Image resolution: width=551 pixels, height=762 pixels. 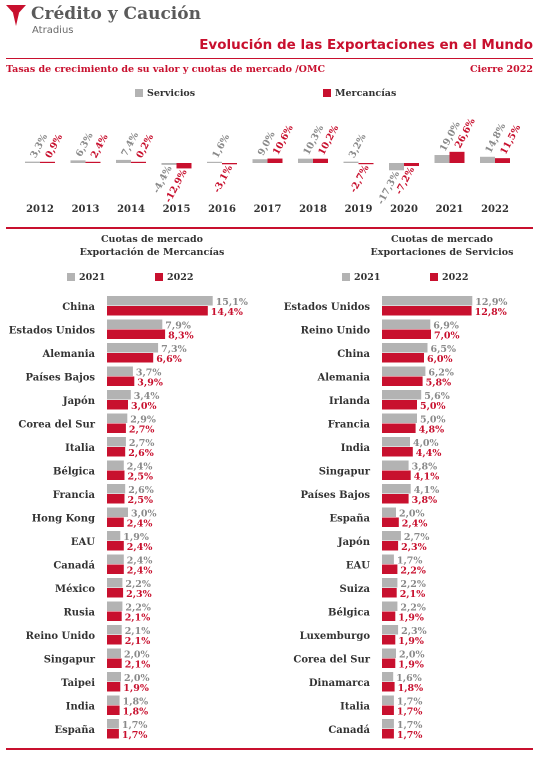 I want to click on goods-bar-2022-india, so click(x=113, y=710).